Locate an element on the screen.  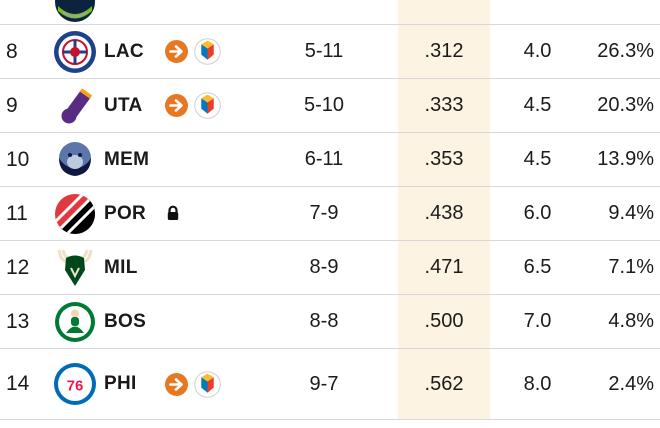
gb-cell: 7.0 is located at coordinates (537, 321).